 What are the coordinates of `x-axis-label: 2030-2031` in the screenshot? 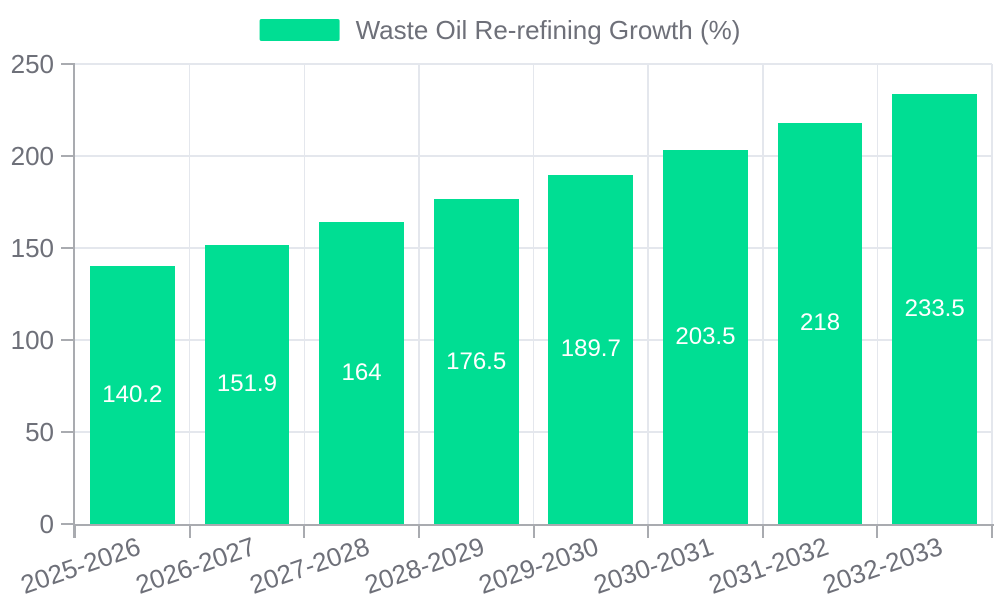 It's located at (653, 565).